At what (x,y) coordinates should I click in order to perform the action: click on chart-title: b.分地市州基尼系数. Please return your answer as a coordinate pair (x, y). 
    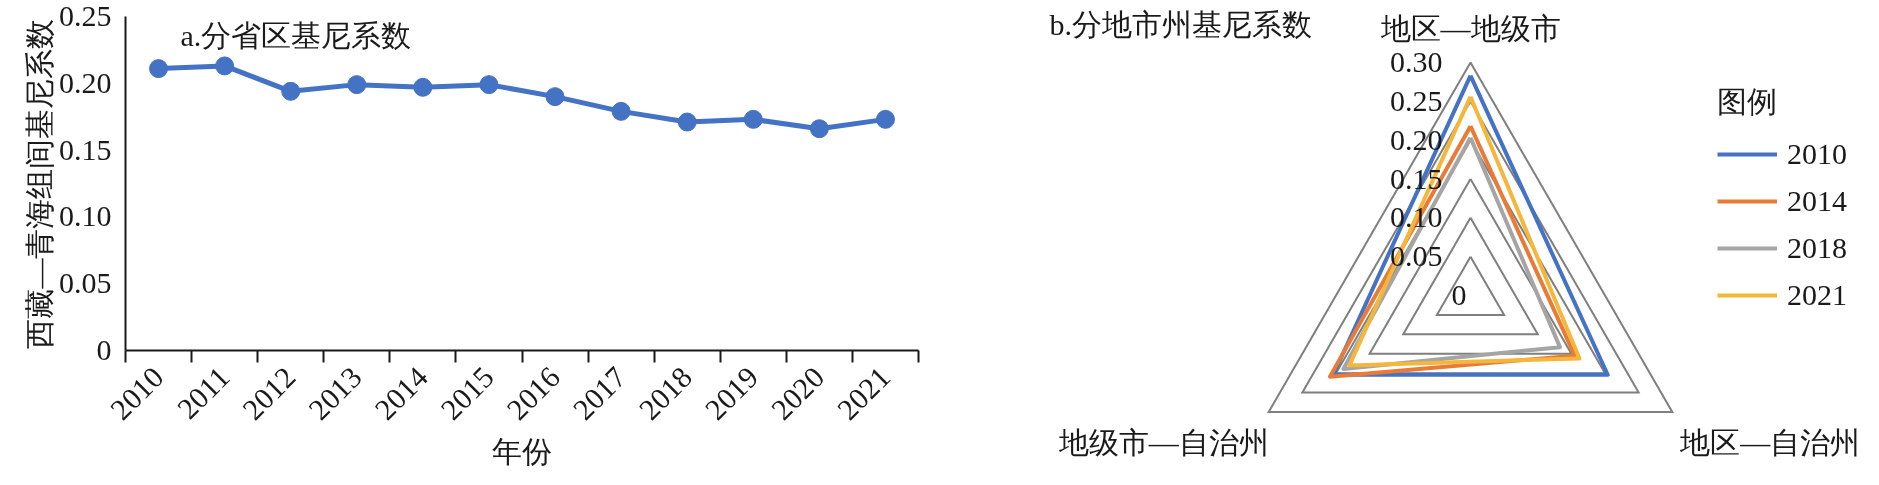
    Looking at the image, I should click on (1180, 24).